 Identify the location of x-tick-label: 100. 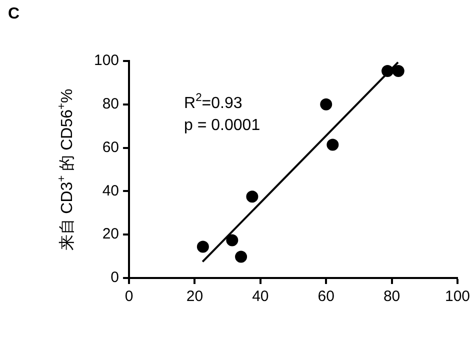
(457, 297).